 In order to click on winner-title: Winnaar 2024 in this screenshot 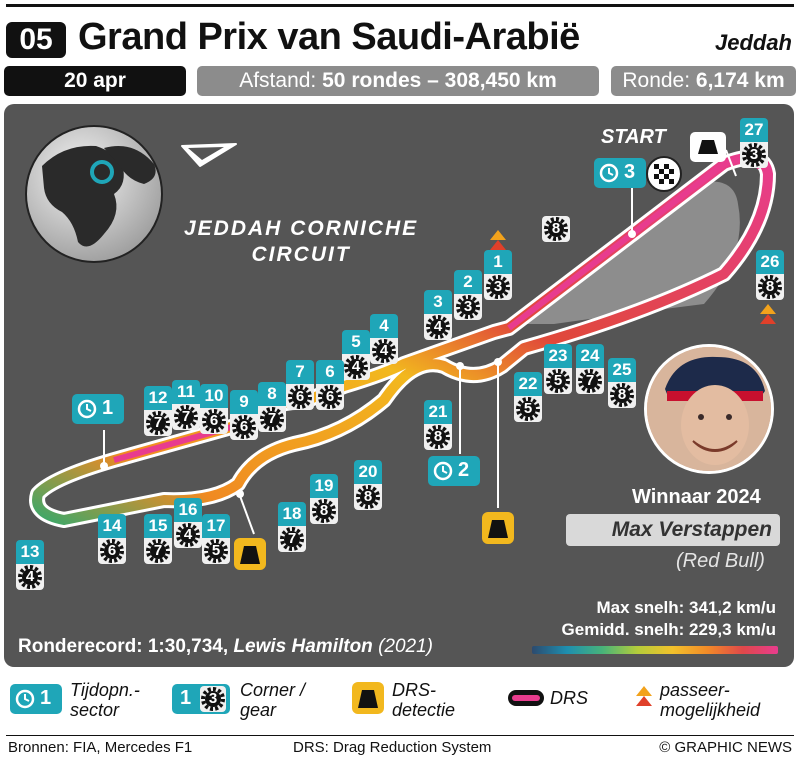, I will do `click(696, 497)`.